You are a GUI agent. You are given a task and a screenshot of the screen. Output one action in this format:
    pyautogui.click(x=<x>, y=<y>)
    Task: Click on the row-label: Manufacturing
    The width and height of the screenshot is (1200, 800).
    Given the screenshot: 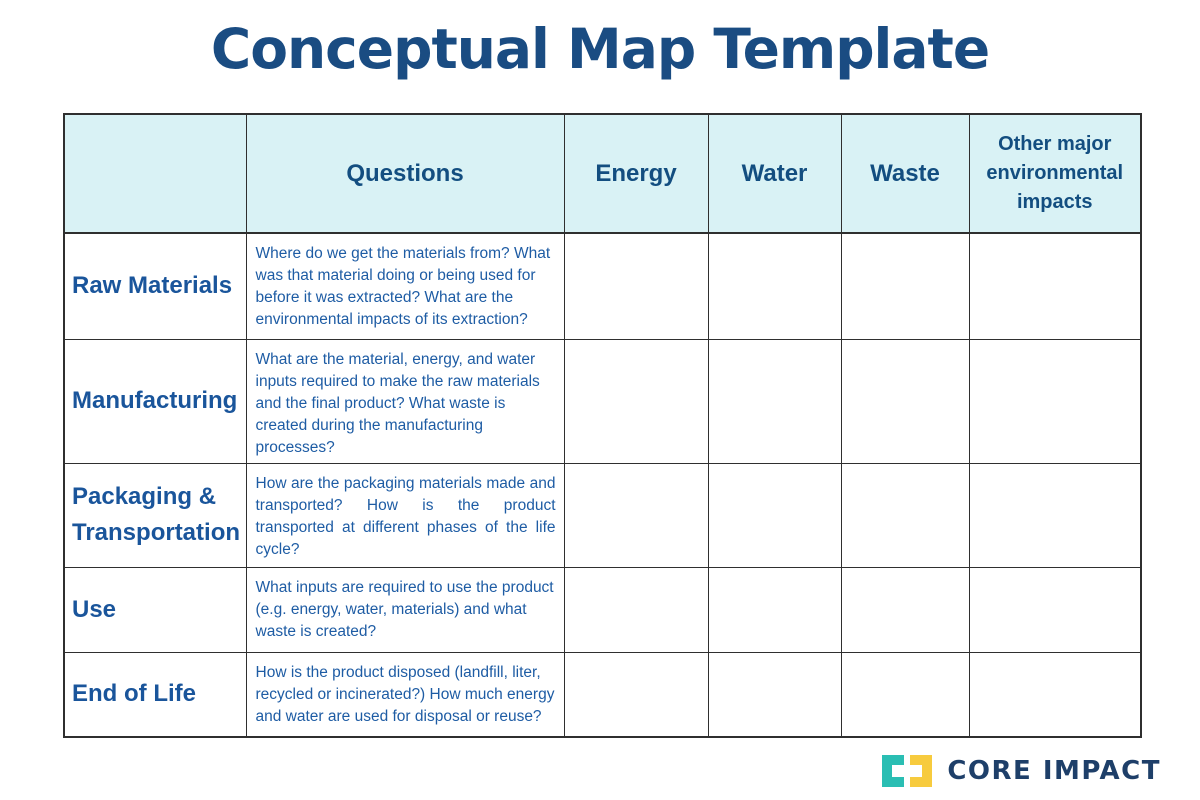 What is the action you would take?
    pyautogui.click(x=155, y=401)
    